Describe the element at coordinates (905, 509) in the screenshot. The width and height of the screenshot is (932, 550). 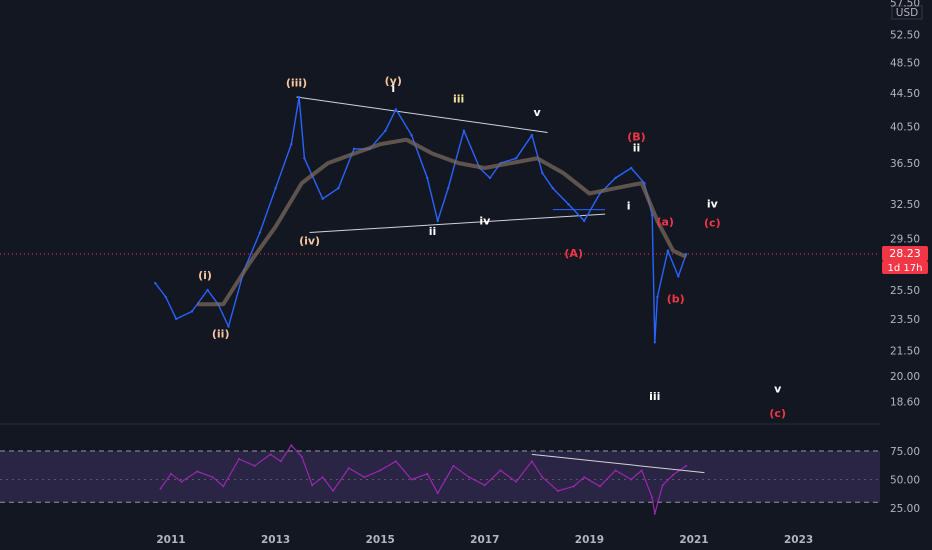
I see `rsi-tick-label: 25.00` at that location.